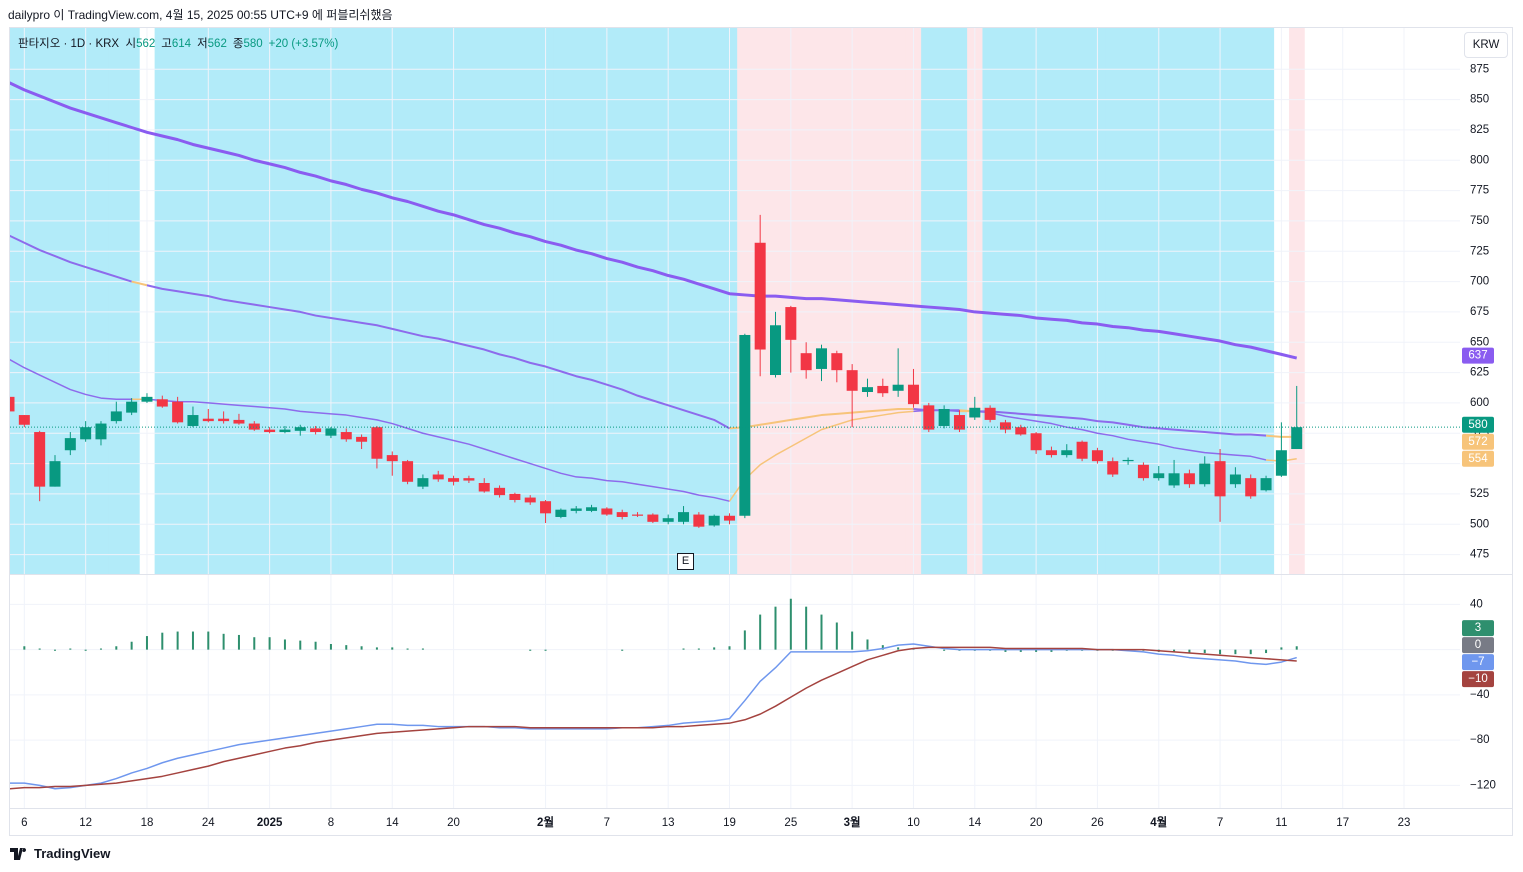 The image size is (1523, 872). Describe the element at coordinates (1479, 342) in the screenshot. I see `y-tick-label: 650` at that location.